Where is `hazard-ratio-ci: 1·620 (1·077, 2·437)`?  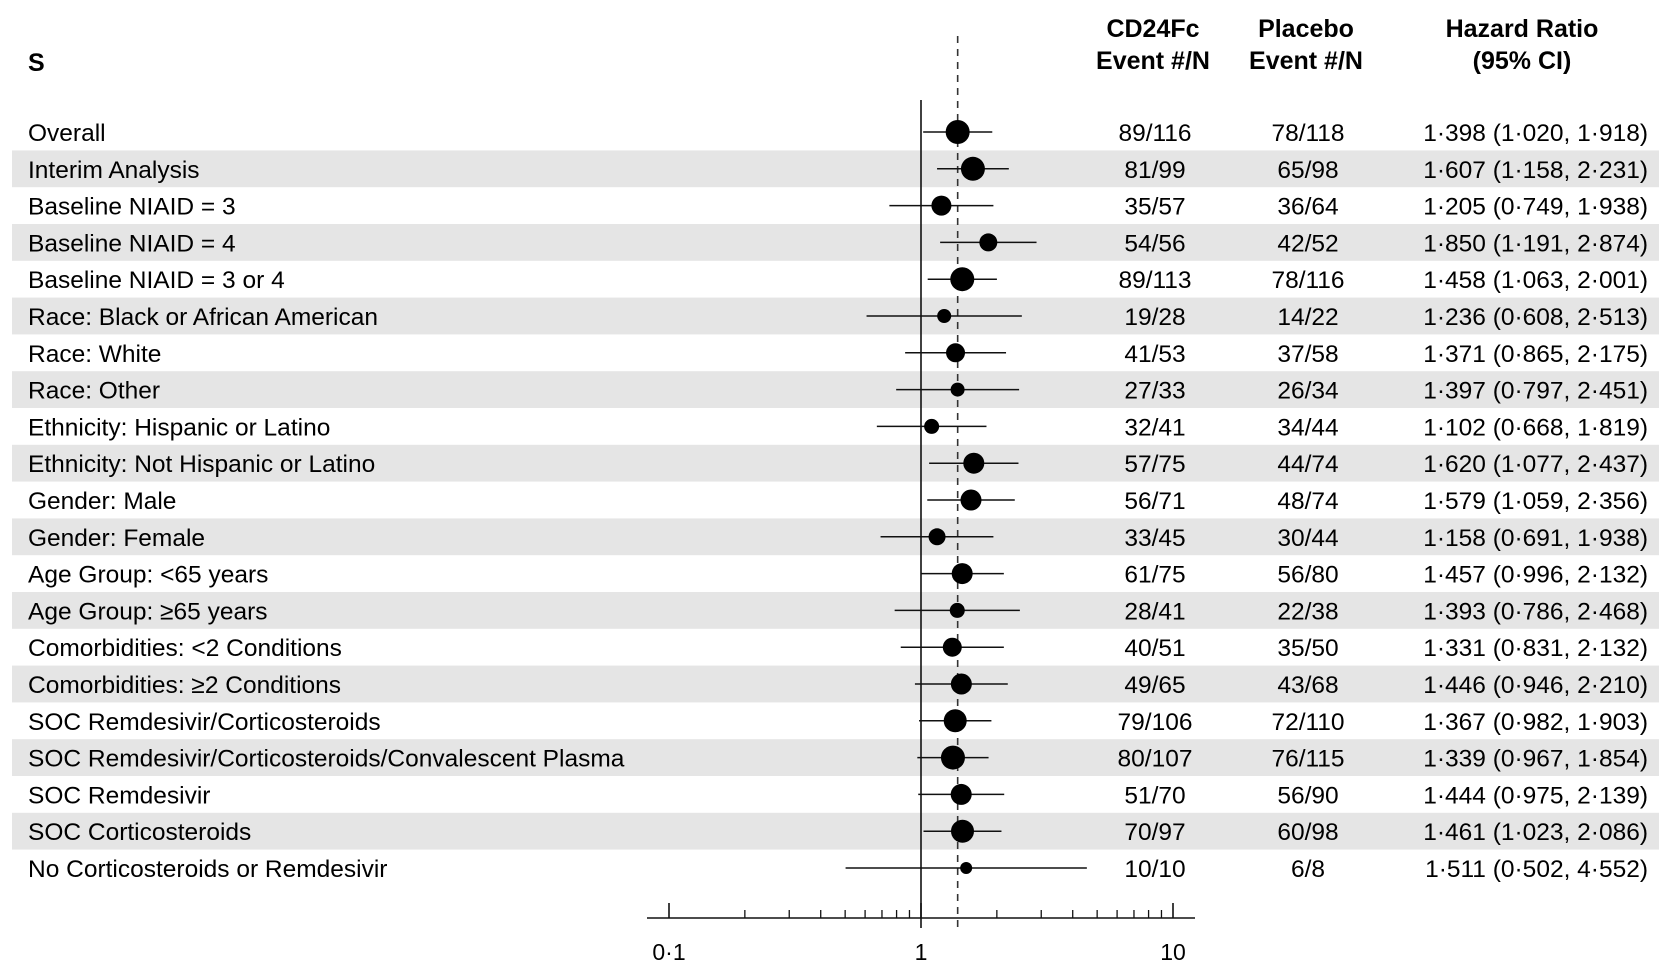 hazard-ratio-ci: 1·620 (1·077, 2·437) is located at coordinates (1535, 464).